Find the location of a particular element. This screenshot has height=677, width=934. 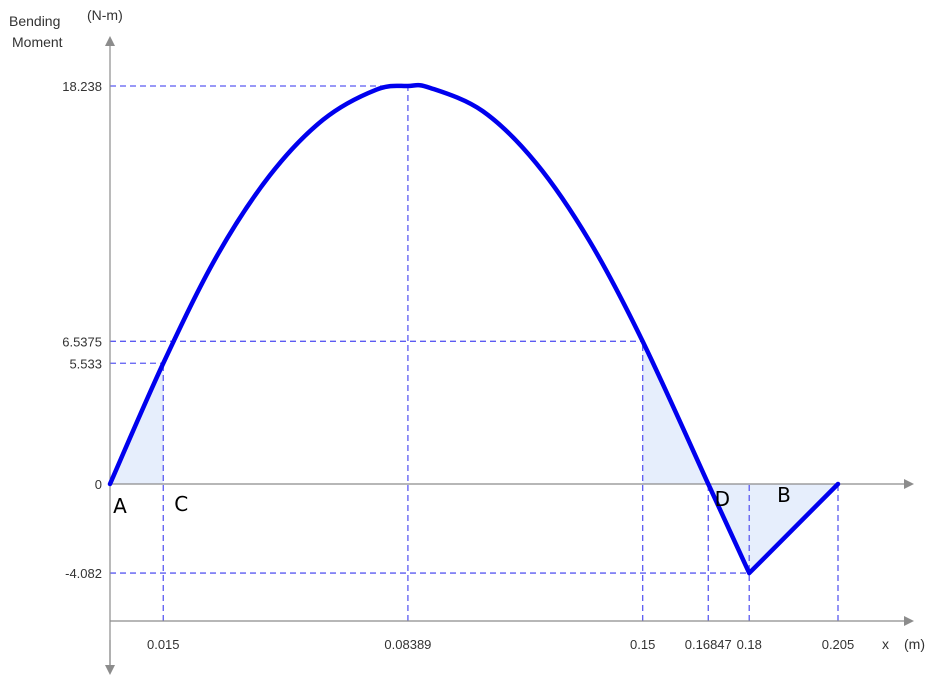

x-tick-label-1: 0.08389 is located at coordinates (407, 644).